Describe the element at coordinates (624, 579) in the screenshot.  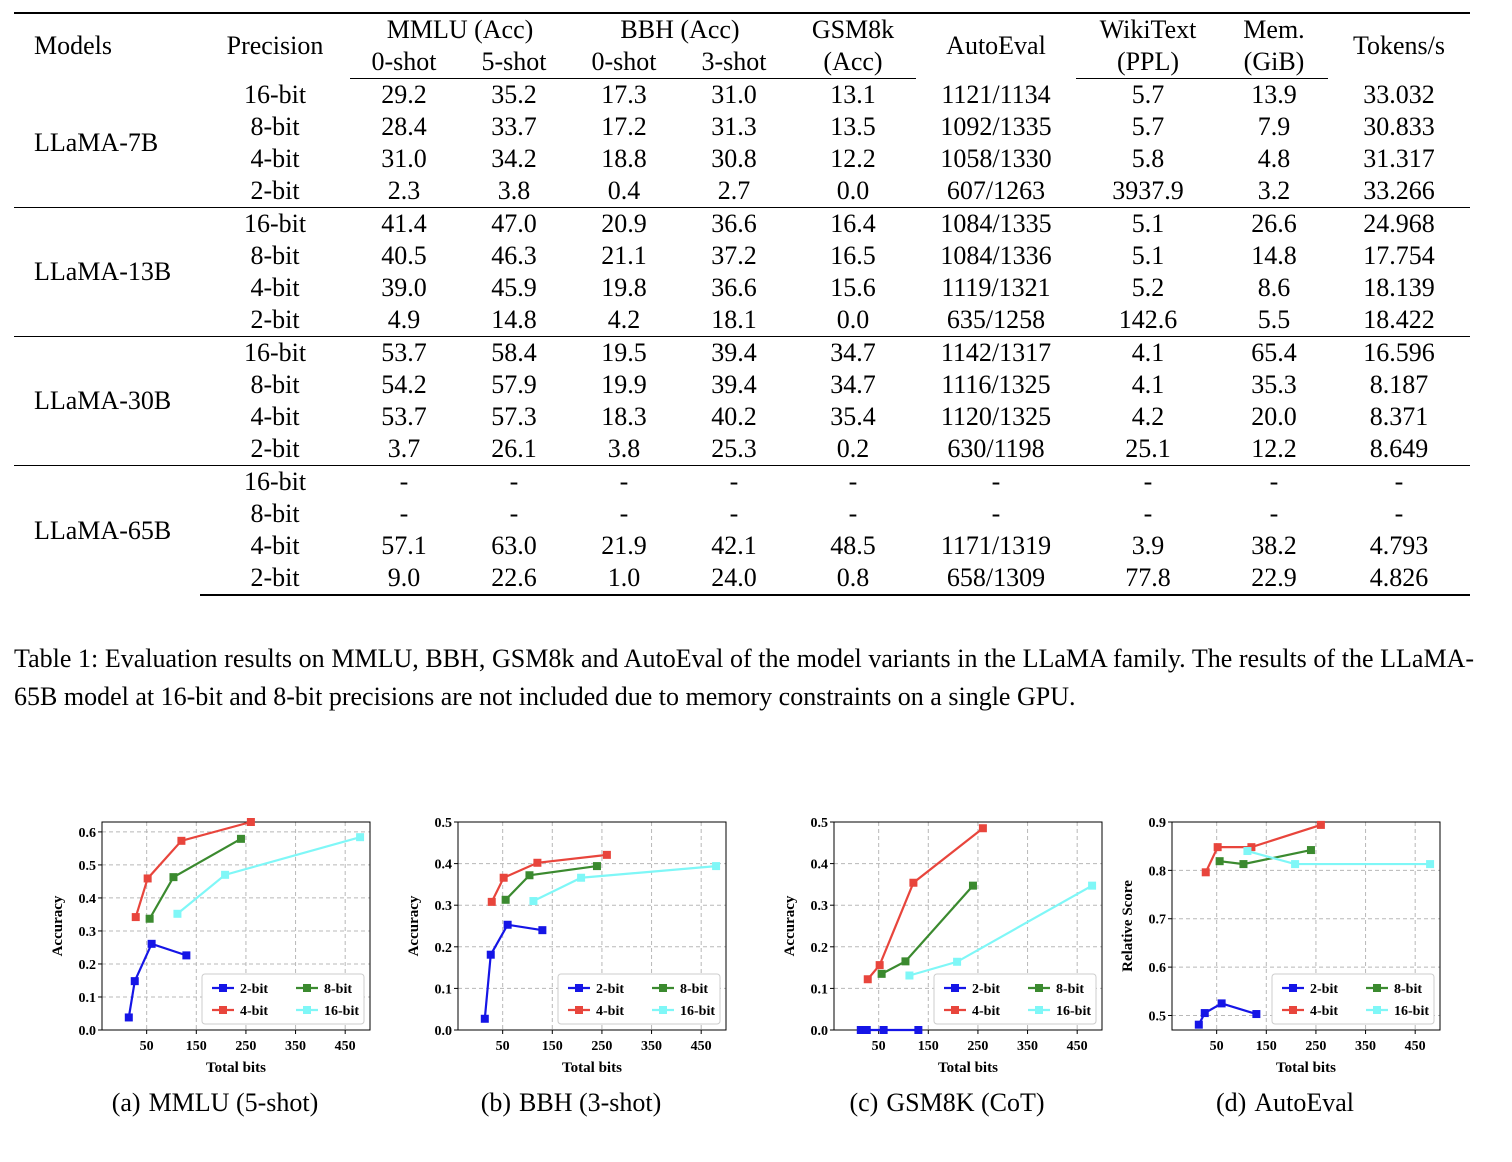
I see `value-cell: 1.0` at that location.